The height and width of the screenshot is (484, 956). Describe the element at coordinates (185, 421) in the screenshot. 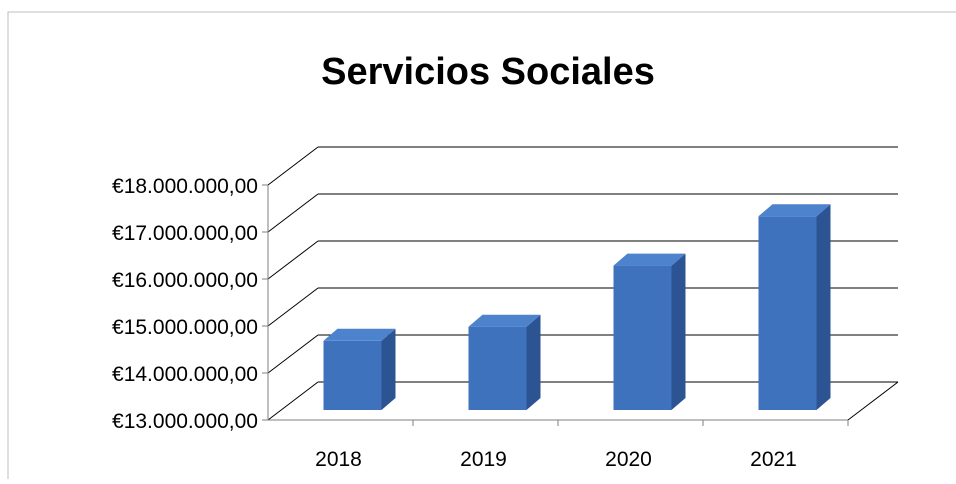

I see `y-tick-label: €13.000.000,00` at that location.